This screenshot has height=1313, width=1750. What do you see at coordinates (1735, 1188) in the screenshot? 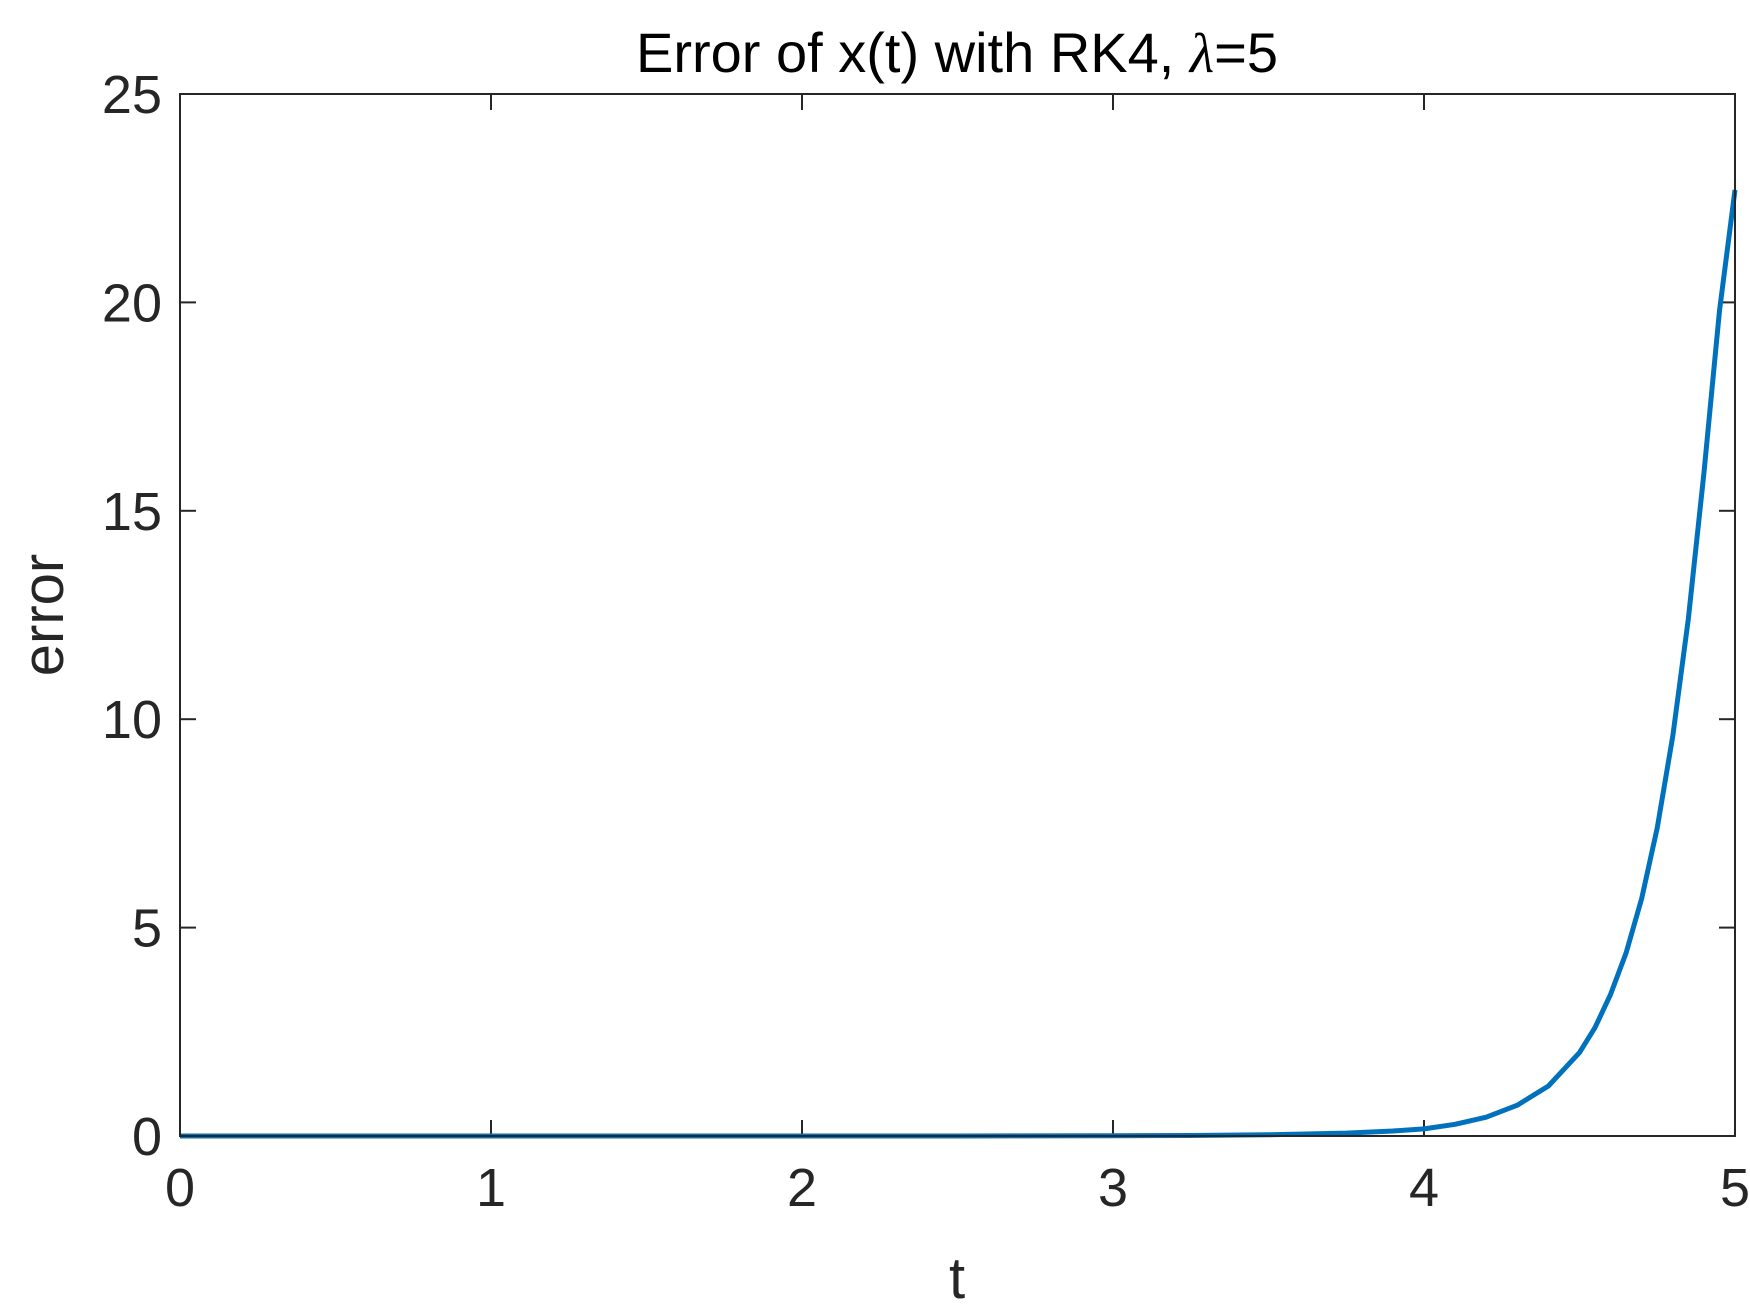
I see `x-tick-label: 5` at bounding box center [1735, 1188].